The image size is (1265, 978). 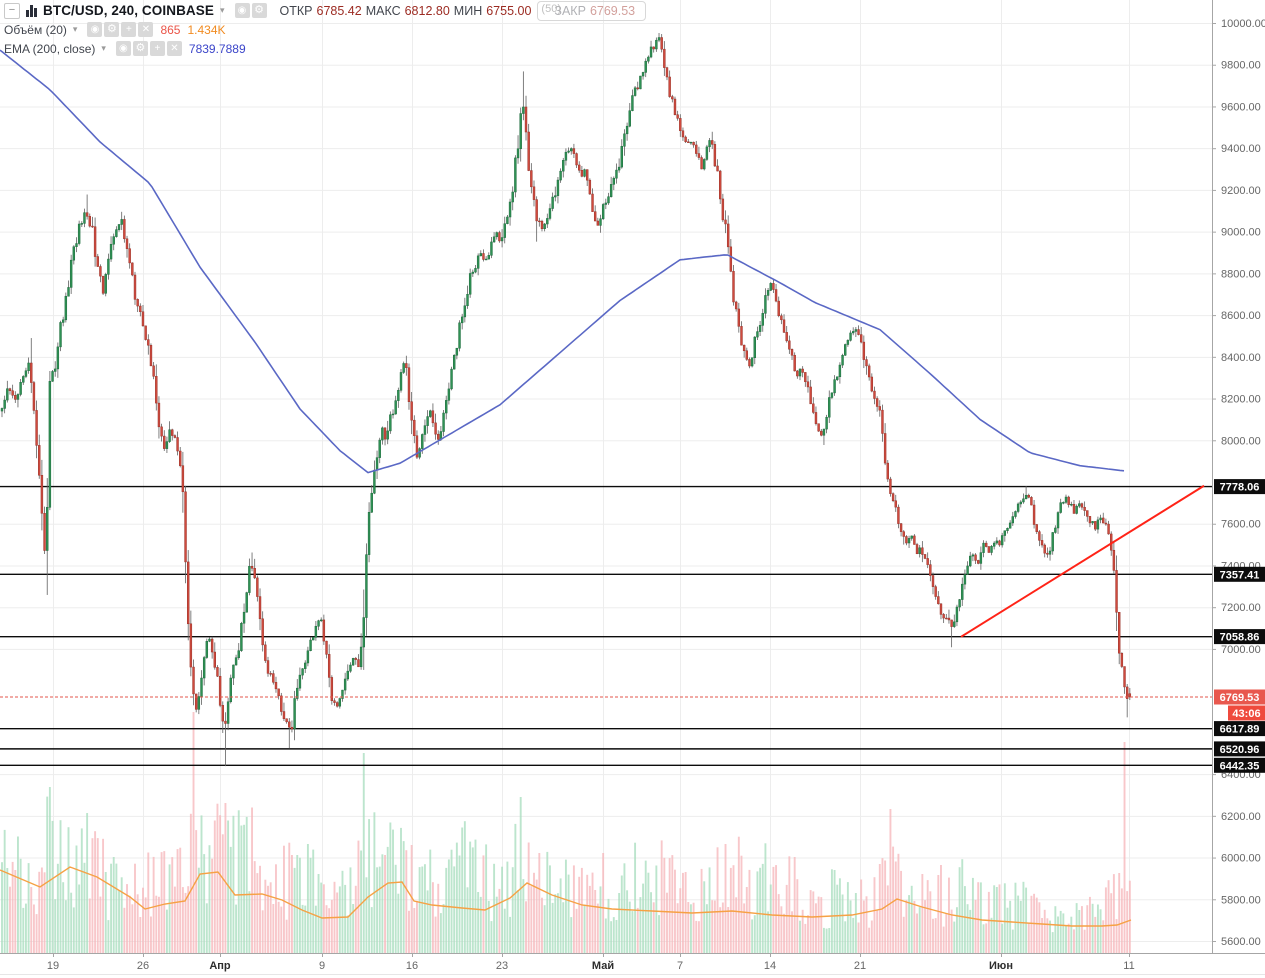 I want to click on svg-text: 16, so click(x=412, y=966).